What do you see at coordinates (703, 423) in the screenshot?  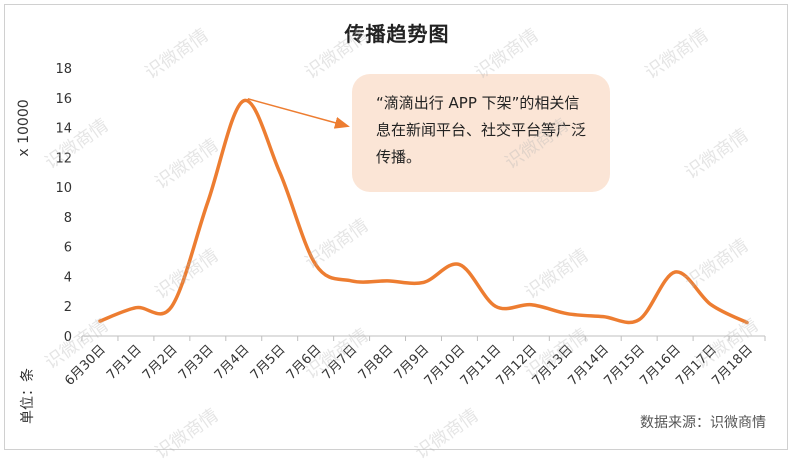 I see `data-source: 数据来源：识微商情` at bounding box center [703, 423].